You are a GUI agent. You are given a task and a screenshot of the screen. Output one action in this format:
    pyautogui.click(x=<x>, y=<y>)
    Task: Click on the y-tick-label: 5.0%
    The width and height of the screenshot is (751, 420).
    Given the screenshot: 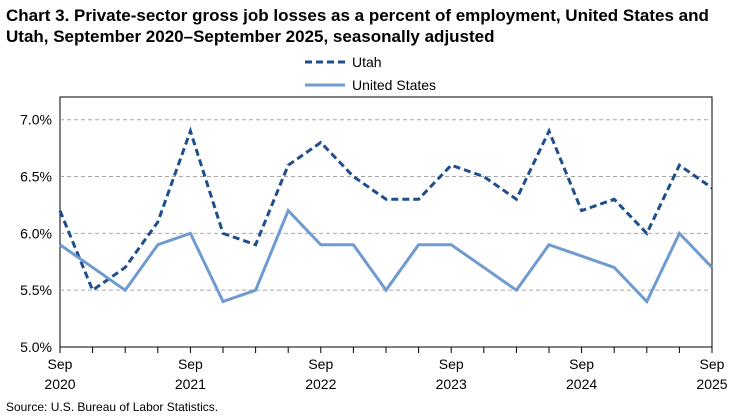 What is the action you would take?
    pyautogui.click(x=36, y=347)
    